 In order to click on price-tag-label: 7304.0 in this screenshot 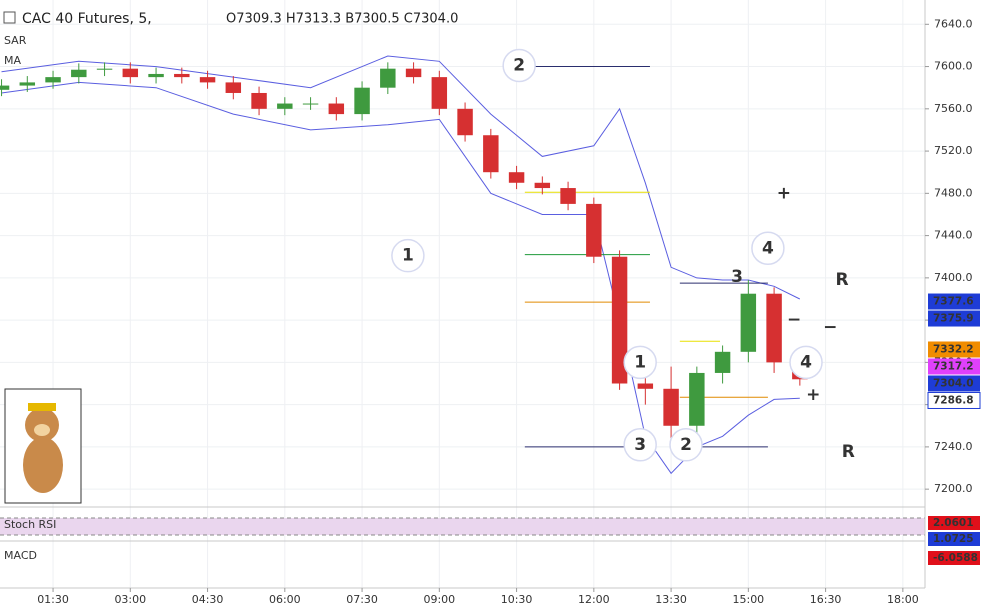, I will do `click(953, 383)`.